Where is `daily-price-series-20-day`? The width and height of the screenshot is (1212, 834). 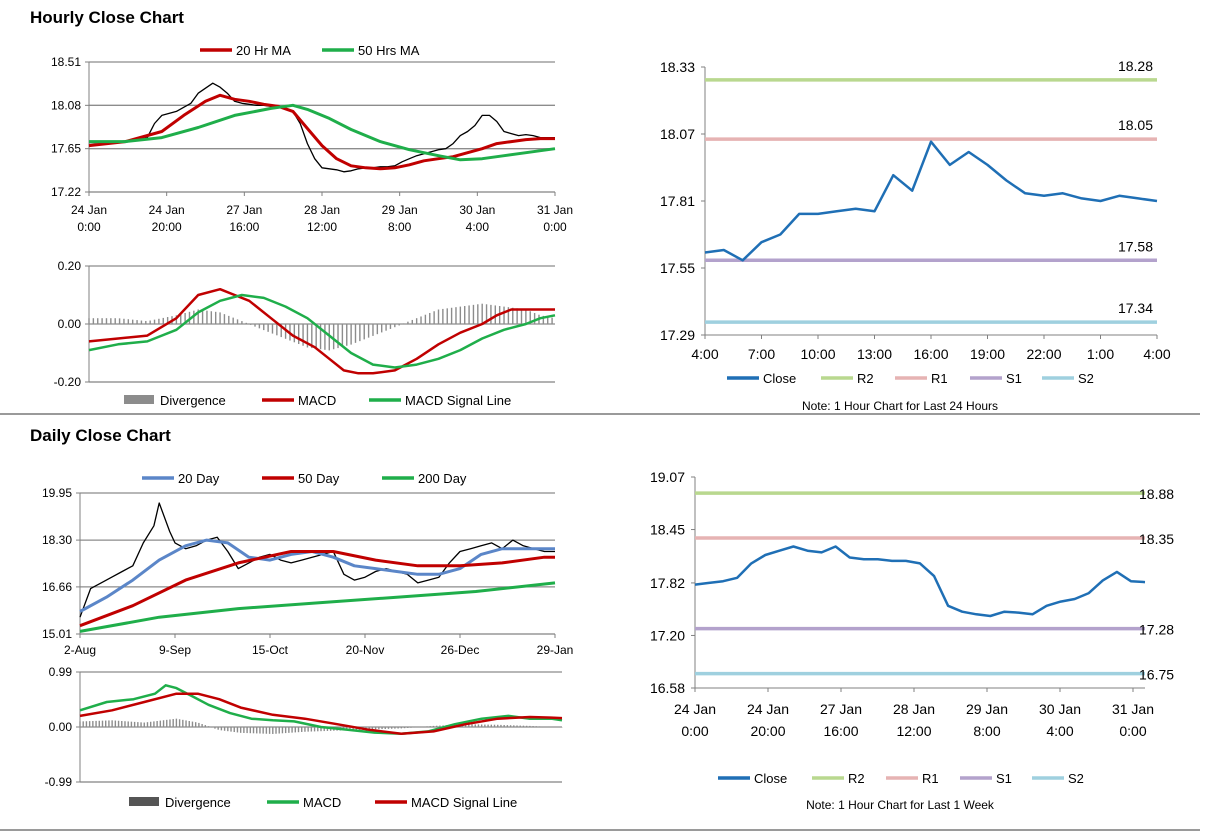
daily-price-series-20-day is located at coordinates (317, 575).